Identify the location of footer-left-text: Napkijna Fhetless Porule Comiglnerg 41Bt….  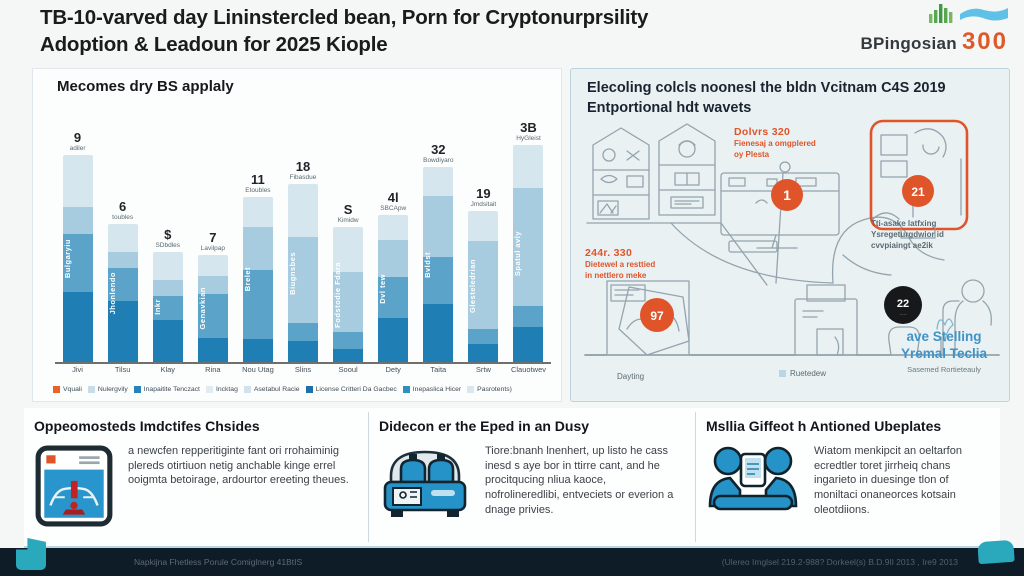
(218, 562).